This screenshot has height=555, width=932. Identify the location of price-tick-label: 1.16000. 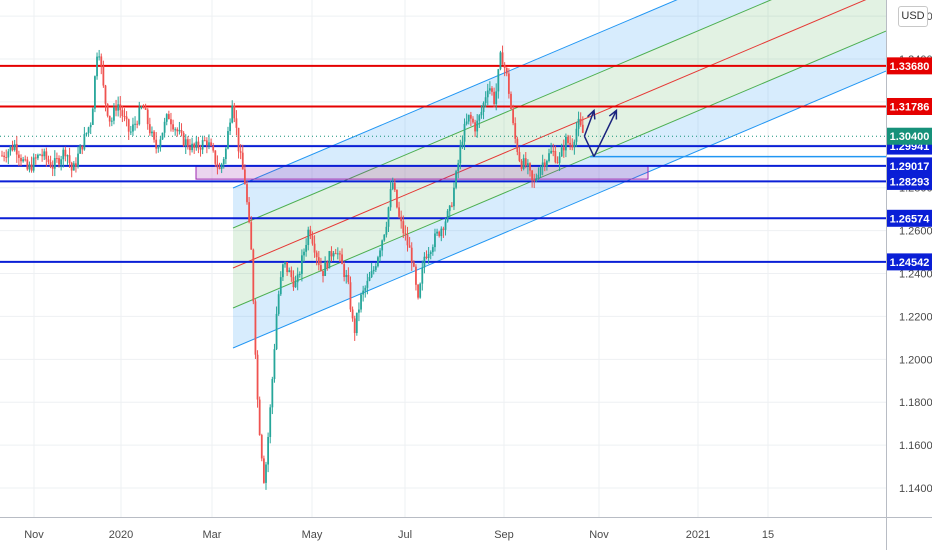
(915, 446).